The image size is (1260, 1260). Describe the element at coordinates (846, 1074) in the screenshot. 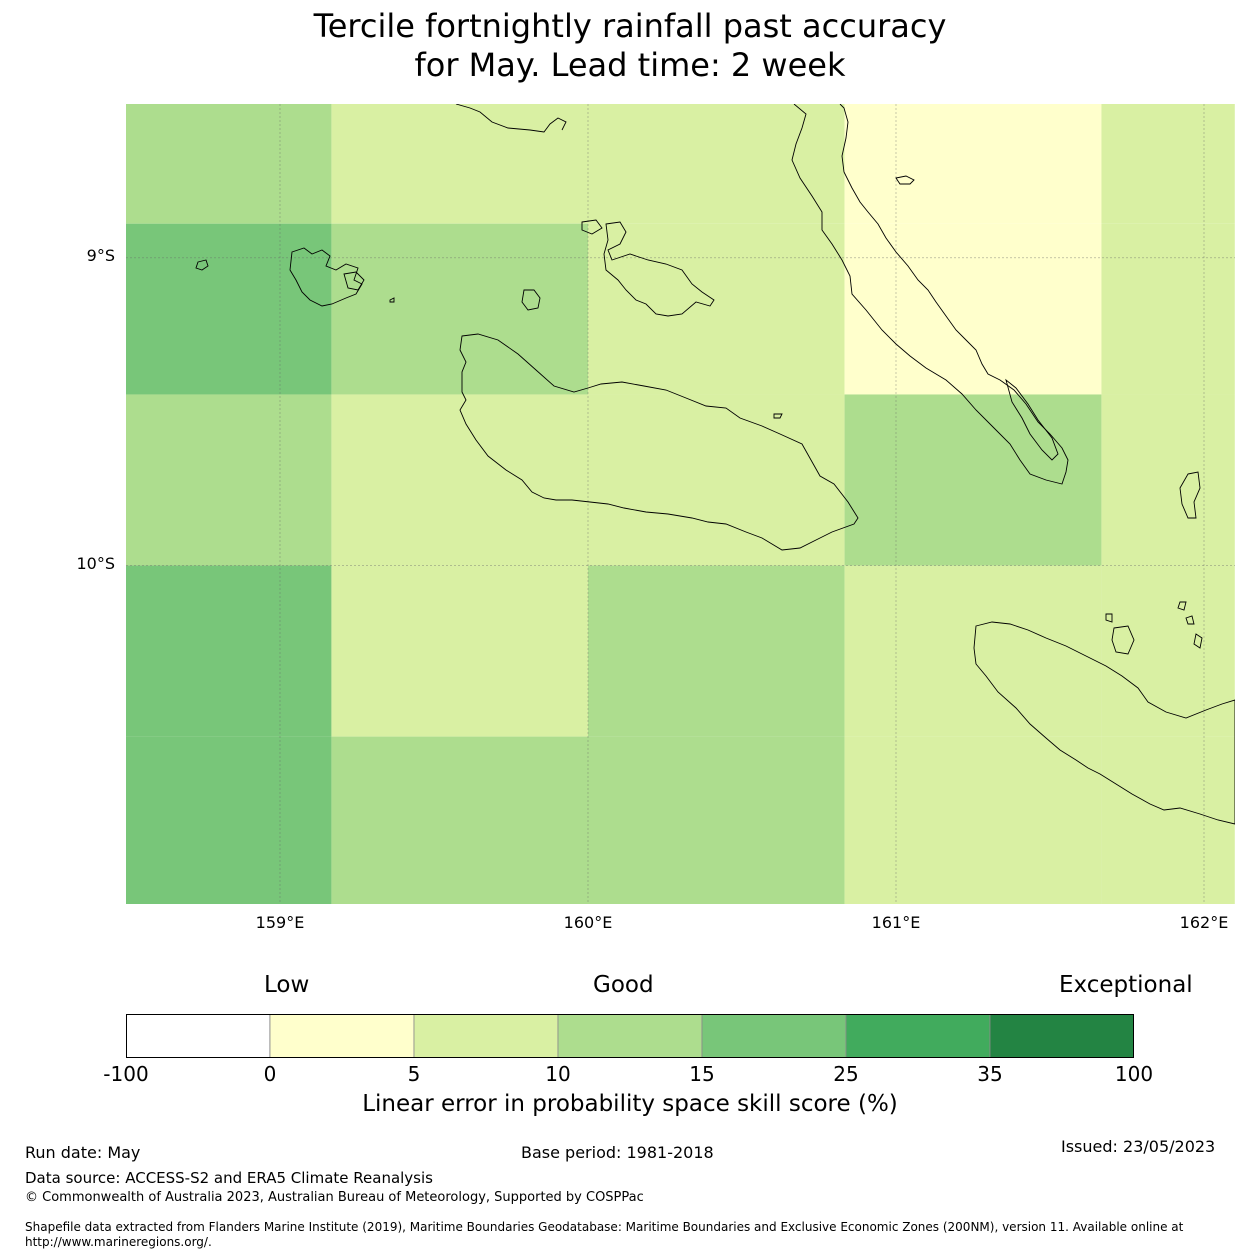

I see `colorbar-tick-25: 25` at that location.